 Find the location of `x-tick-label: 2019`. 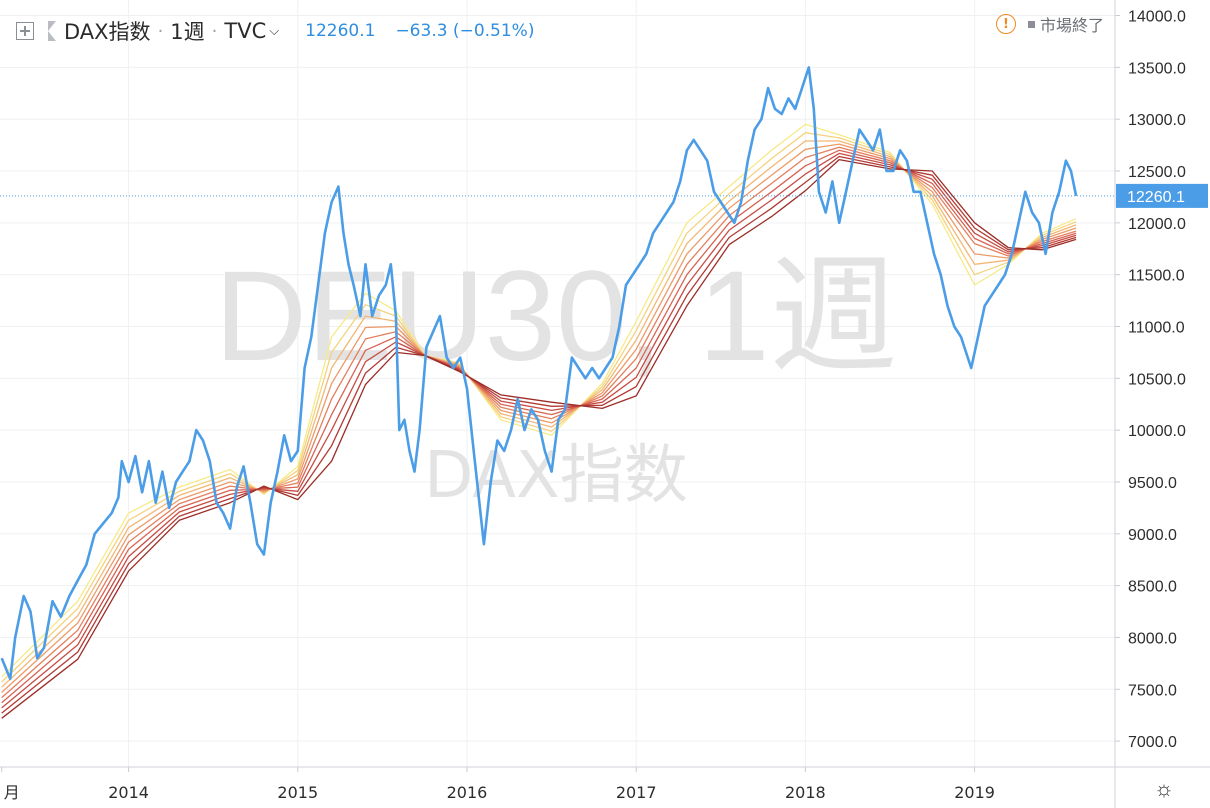

x-tick-label: 2019 is located at coordinates (974, 792).